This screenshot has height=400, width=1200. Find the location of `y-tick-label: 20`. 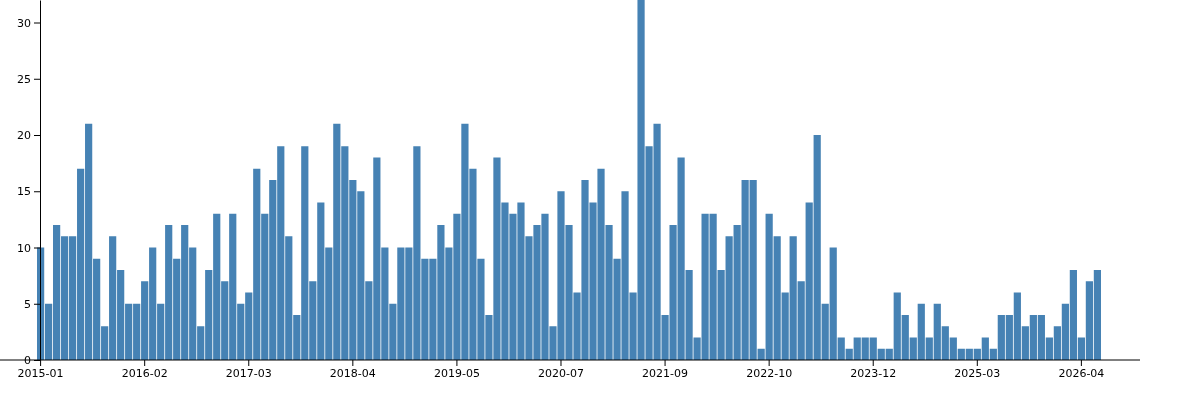

y-tick-label: 20 is located at coordinates (24, 136).